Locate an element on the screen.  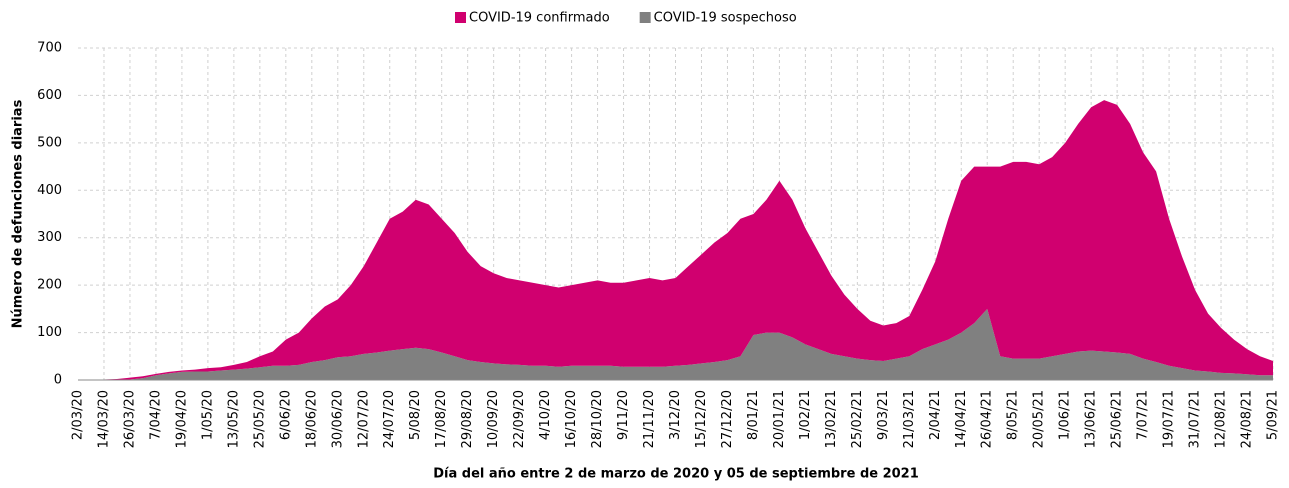
x-tick-label: 25/05/20 is located at coordinates (259, 419).